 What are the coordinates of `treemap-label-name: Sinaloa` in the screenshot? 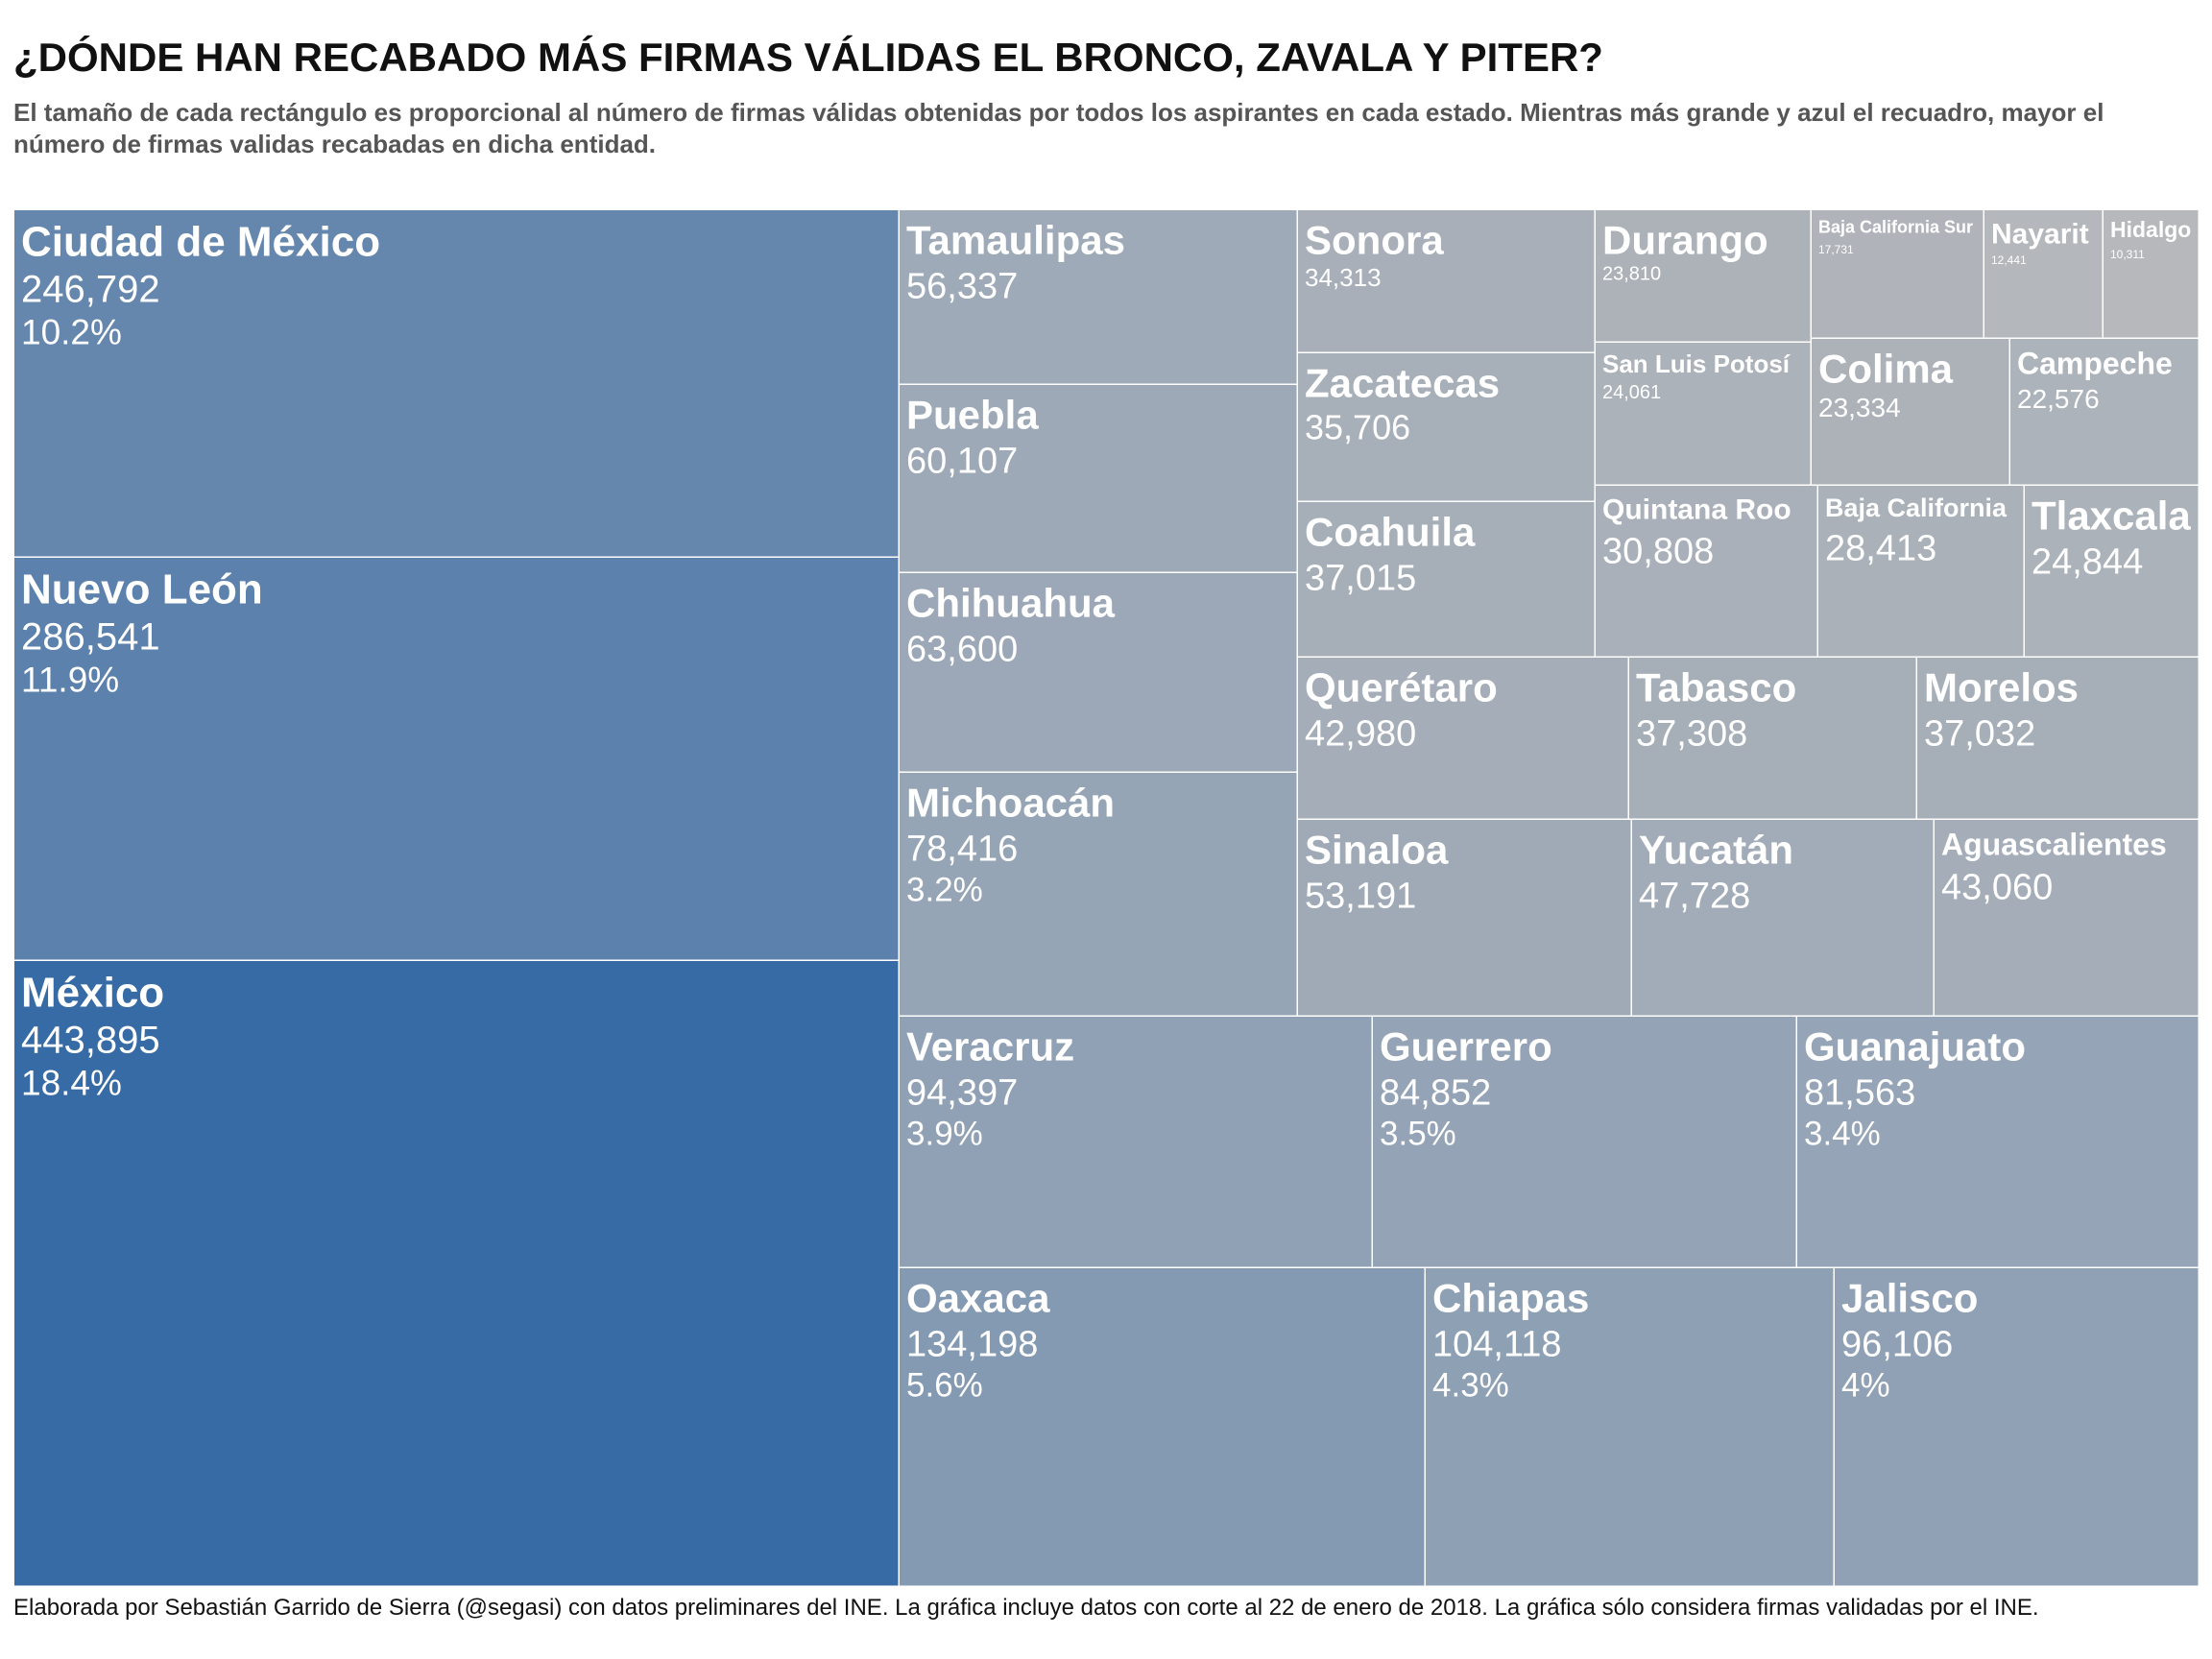 It's located at (1377, 850).